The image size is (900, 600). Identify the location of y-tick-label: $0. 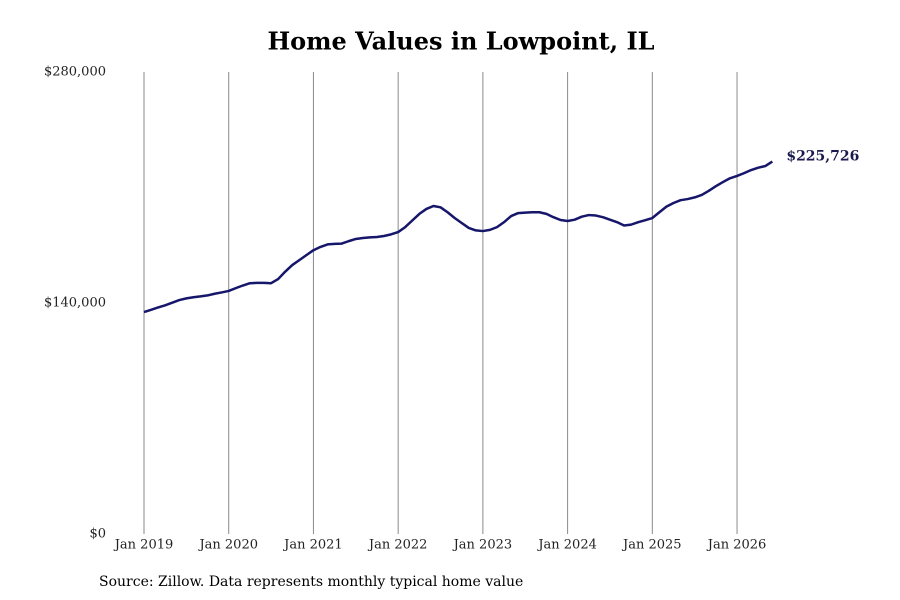
(97, 534).